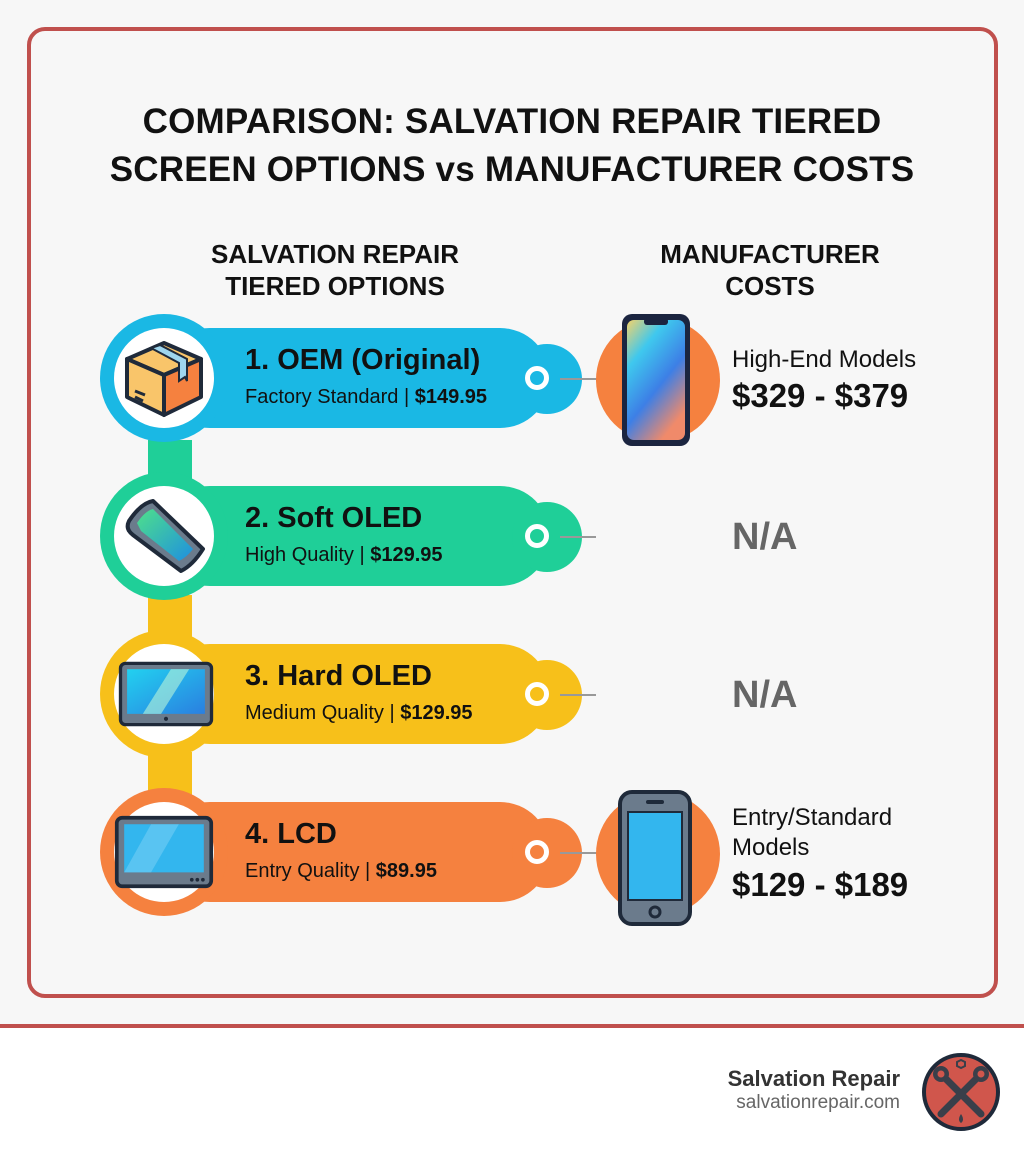  What do you see at coordinates (310, 871) in the screenshot?
I see `tier-quality: Entry Quality |` at bounding box center [310, 871].